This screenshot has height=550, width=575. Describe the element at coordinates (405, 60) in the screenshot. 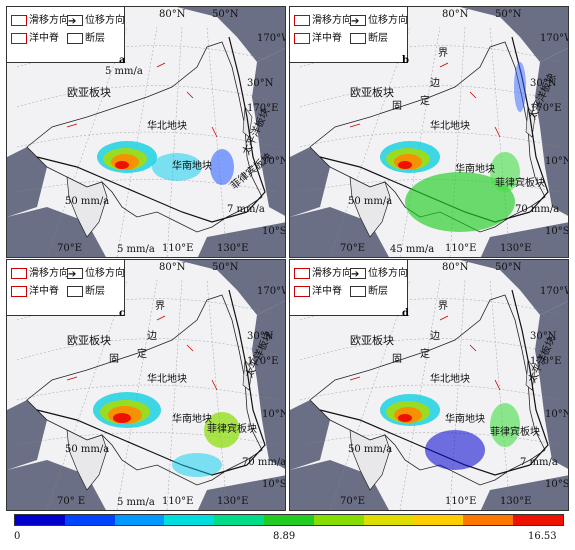

I see `panel-letter: b` at that location.